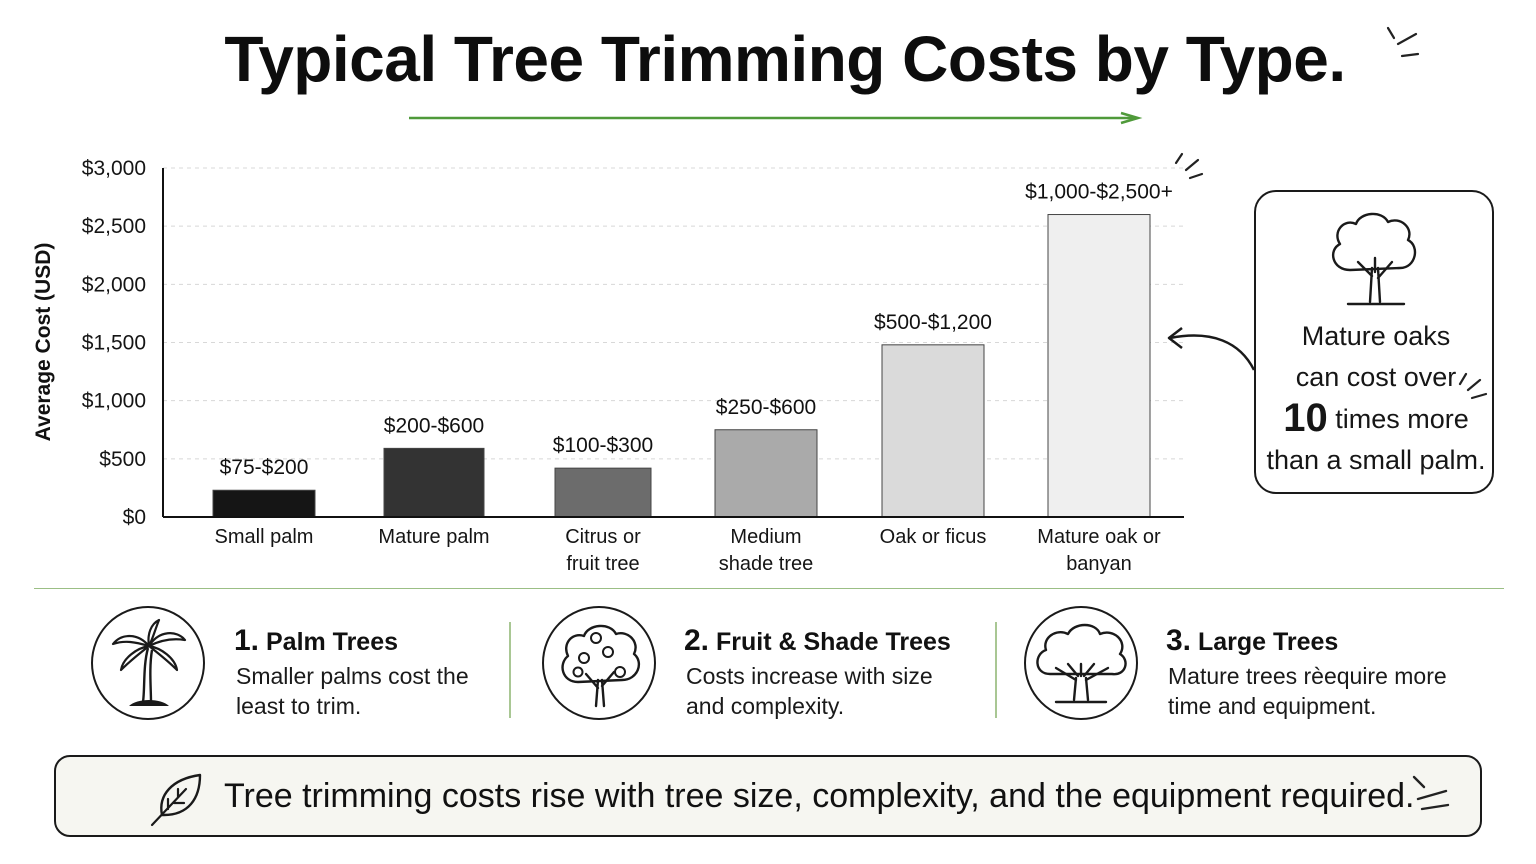 The height and width of the screenshot is (864, 1536). I want to click on sparkle-lines-icon, so click(1403, 42).